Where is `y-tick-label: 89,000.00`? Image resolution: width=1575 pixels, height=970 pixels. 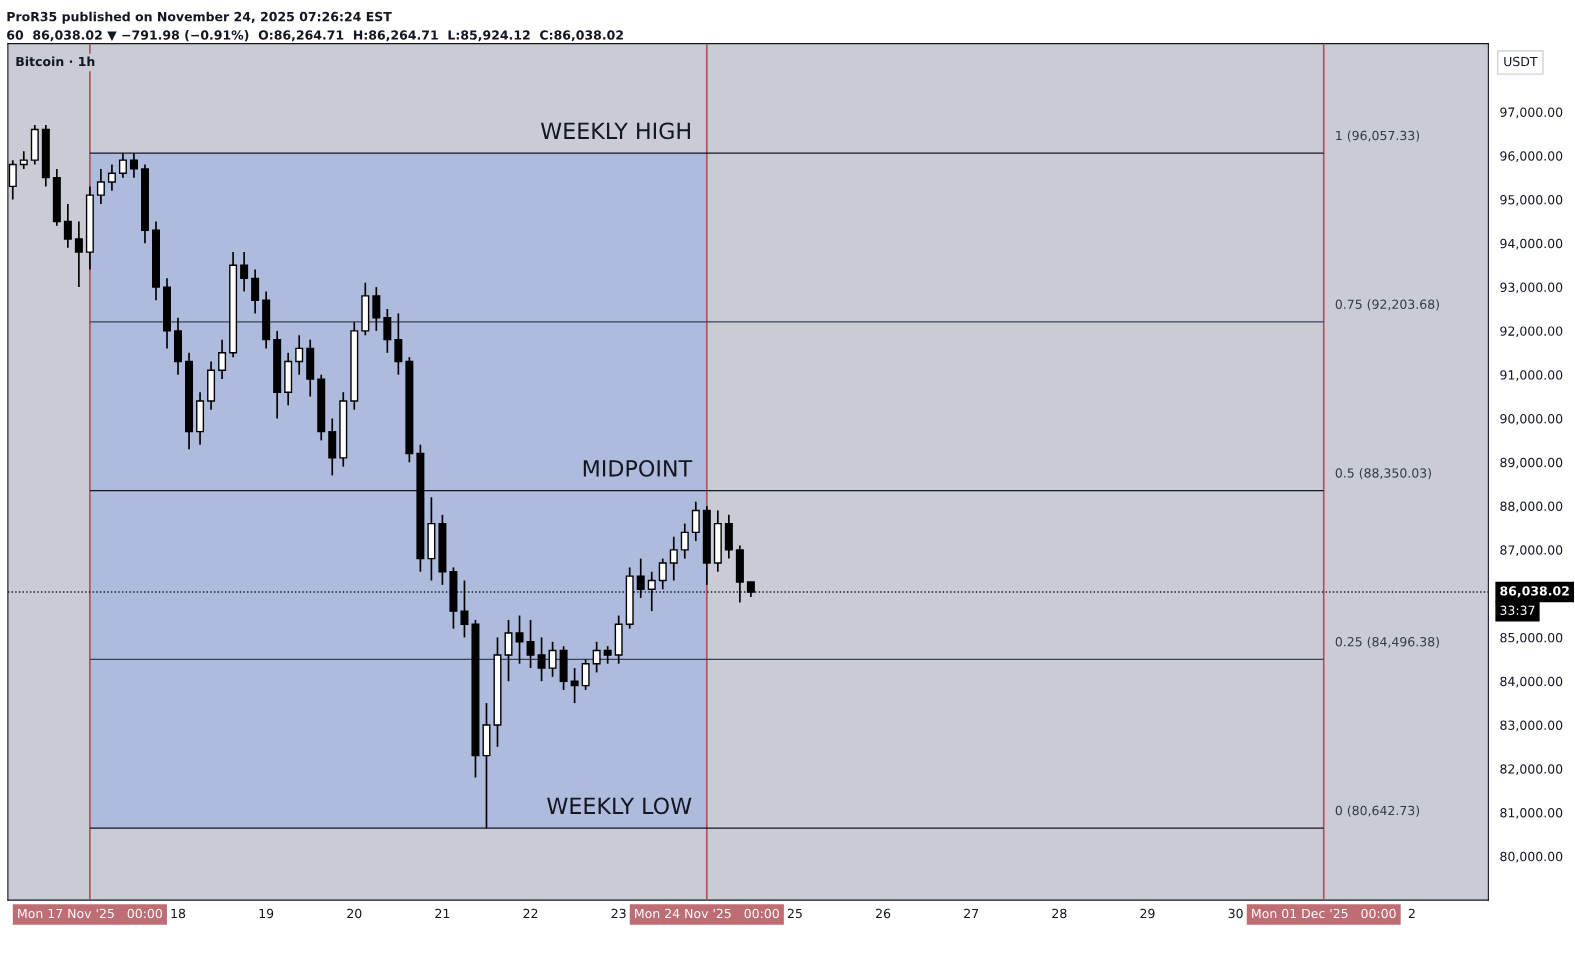
y-tick-label: 89,000.00 is located at coordinates (1531, 463).